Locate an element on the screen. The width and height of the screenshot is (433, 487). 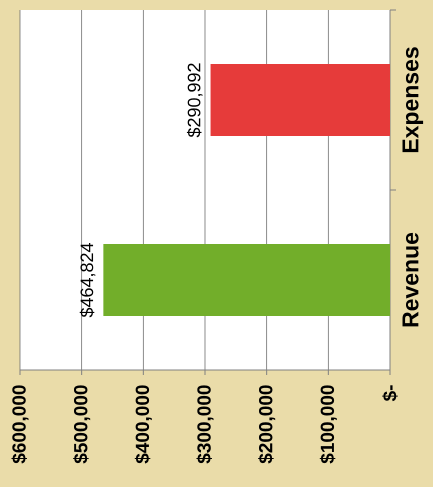
x-tick-label: $400,000 is located at coordinates (143, 424).